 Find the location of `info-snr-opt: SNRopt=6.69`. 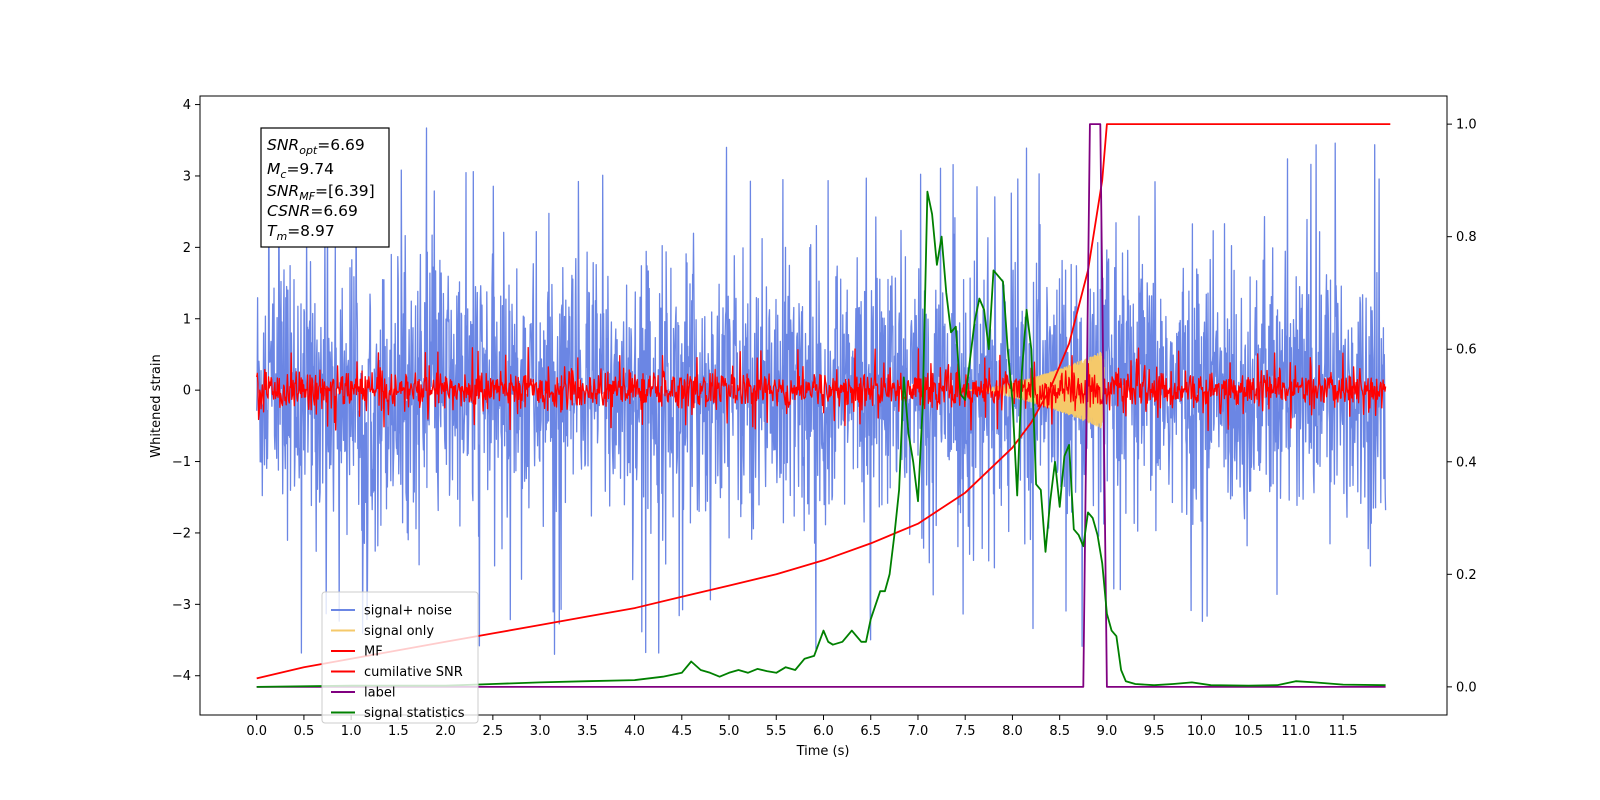

info-snr-opt: SNRopt=6.69 is located at coordinates (316, 146).